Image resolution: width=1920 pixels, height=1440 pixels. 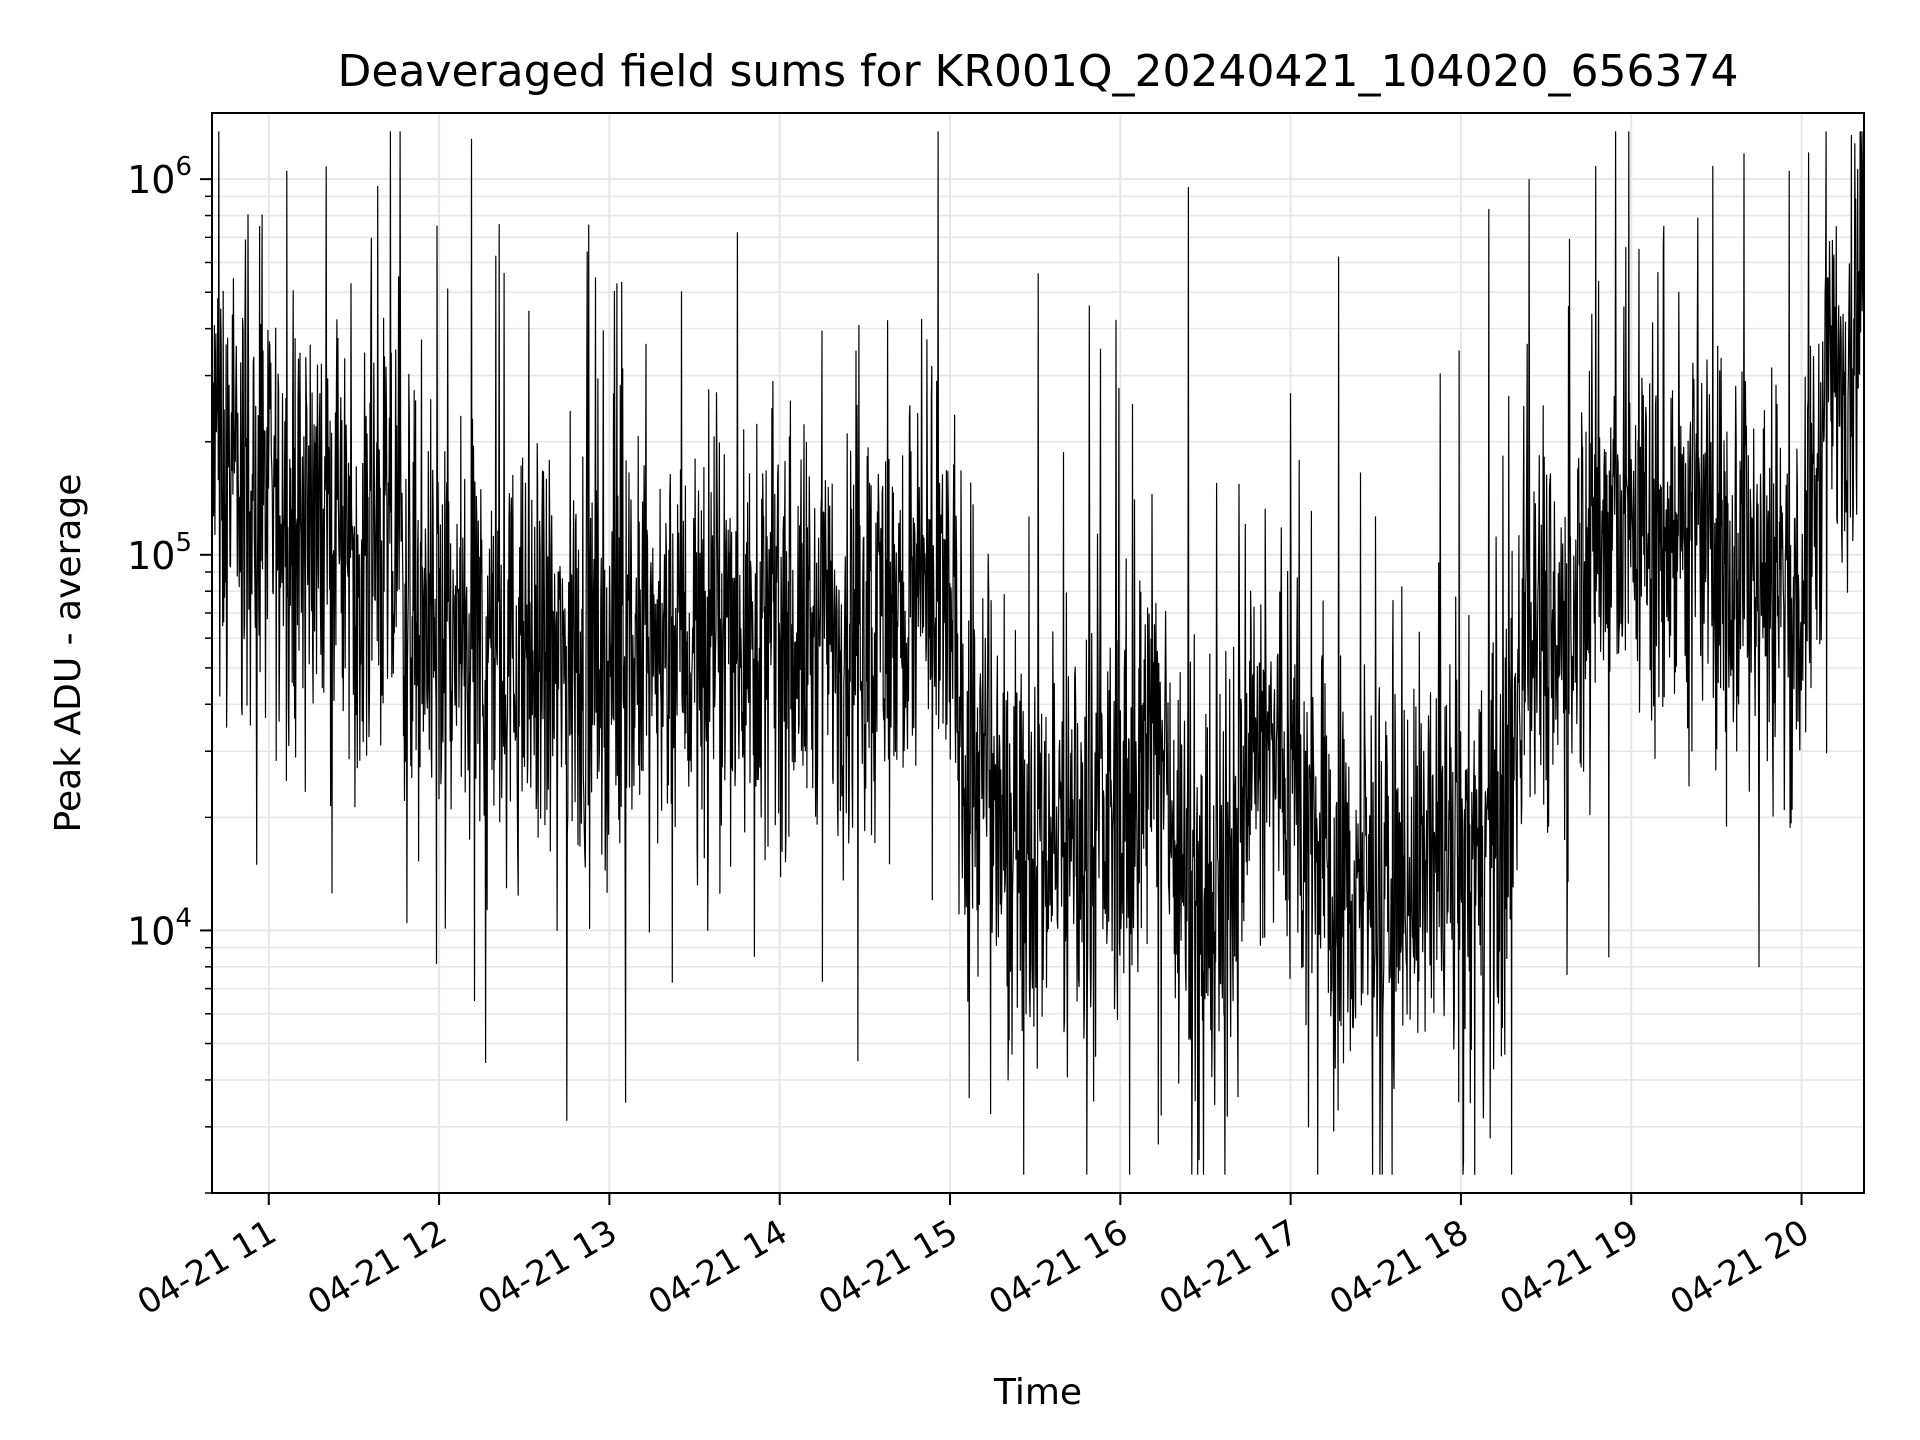 I want to click on y-axis-label: Peak ADU - average, so click(x=68, y=653).